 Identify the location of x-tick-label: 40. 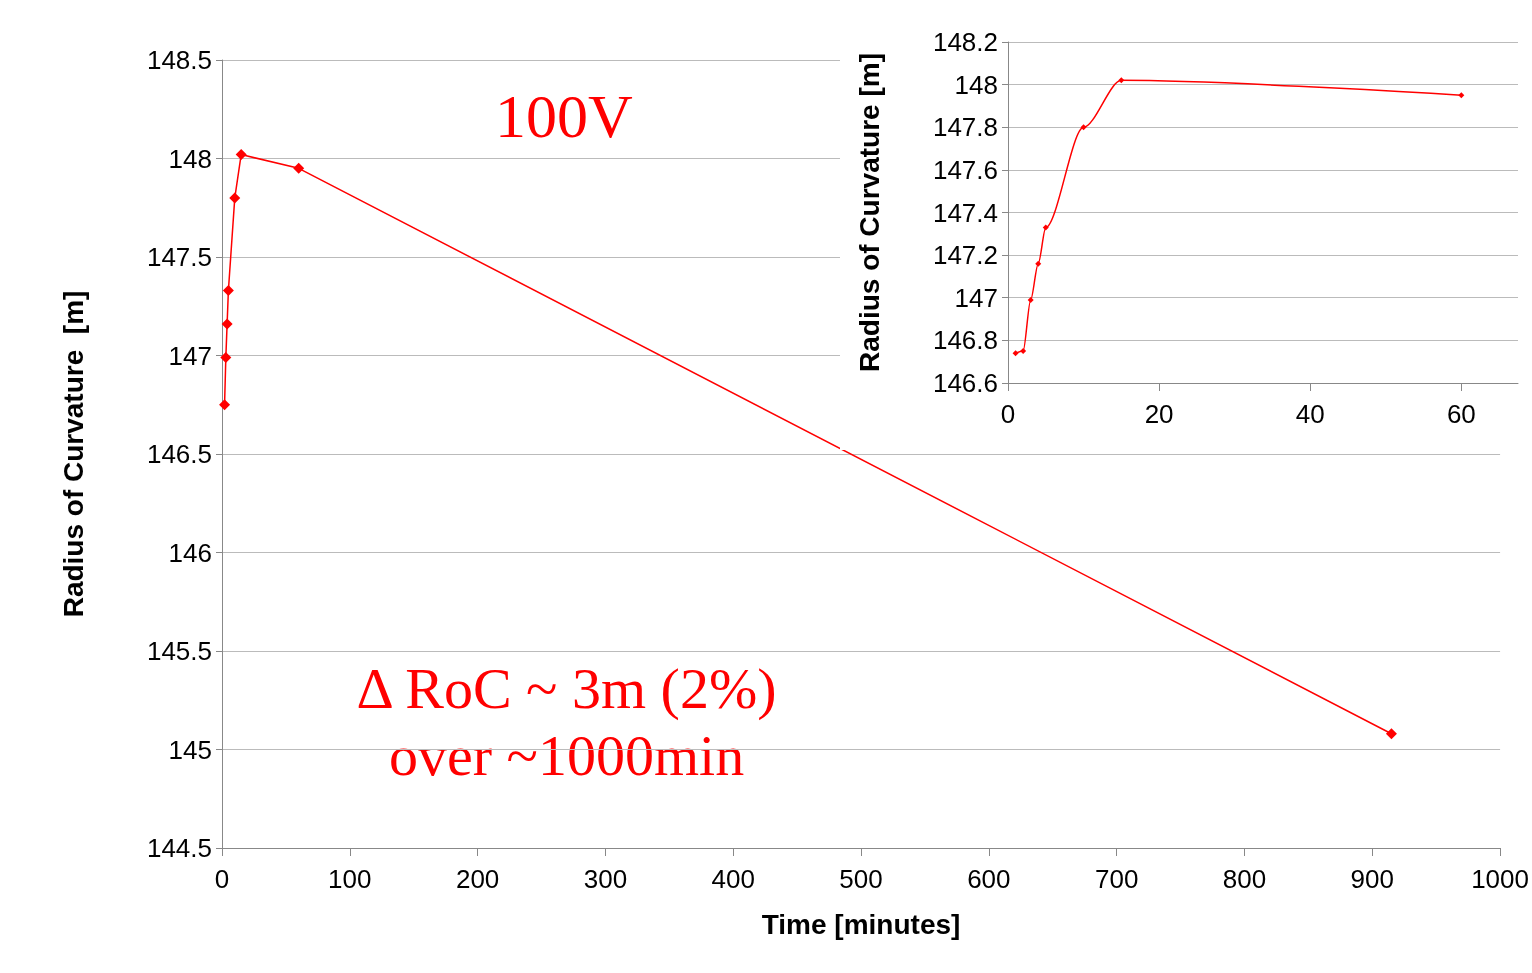
(1310, 414).